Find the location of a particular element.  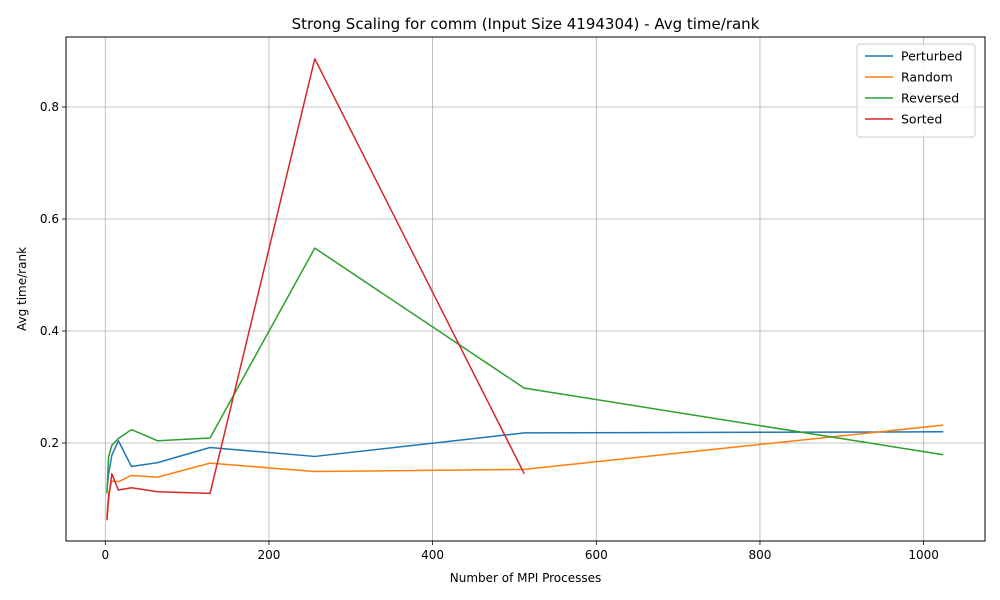

legend-label-perturbed: Perturbed is located at coordinates (931, 56).